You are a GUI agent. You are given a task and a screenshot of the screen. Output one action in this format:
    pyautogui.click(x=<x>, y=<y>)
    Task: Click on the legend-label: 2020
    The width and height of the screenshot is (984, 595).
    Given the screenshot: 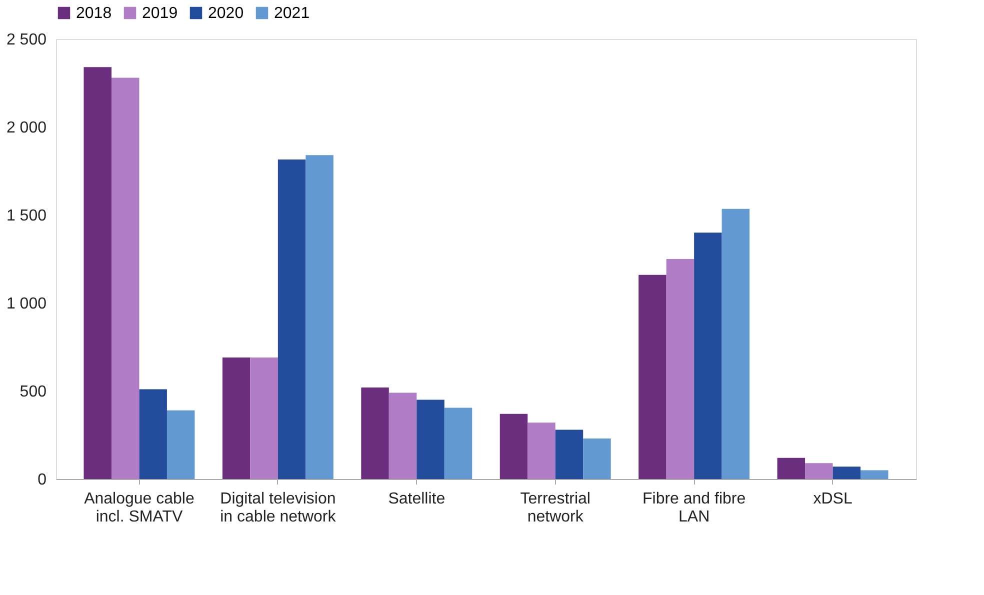 What is the action you would take?
    pyautogui.click(x=226, y=13)
    